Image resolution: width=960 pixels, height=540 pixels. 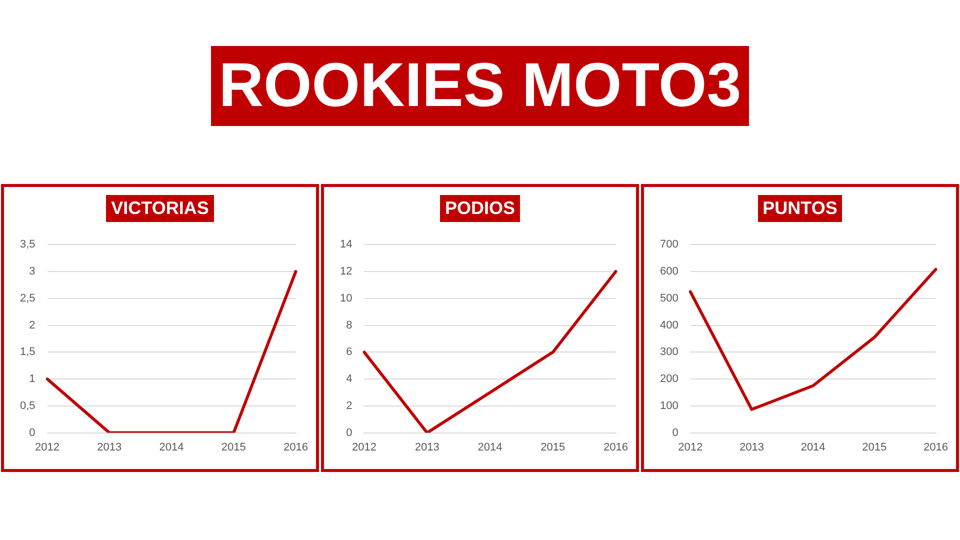 I want to click on y-tick-label: 2,5, so click(x=28, y=298).